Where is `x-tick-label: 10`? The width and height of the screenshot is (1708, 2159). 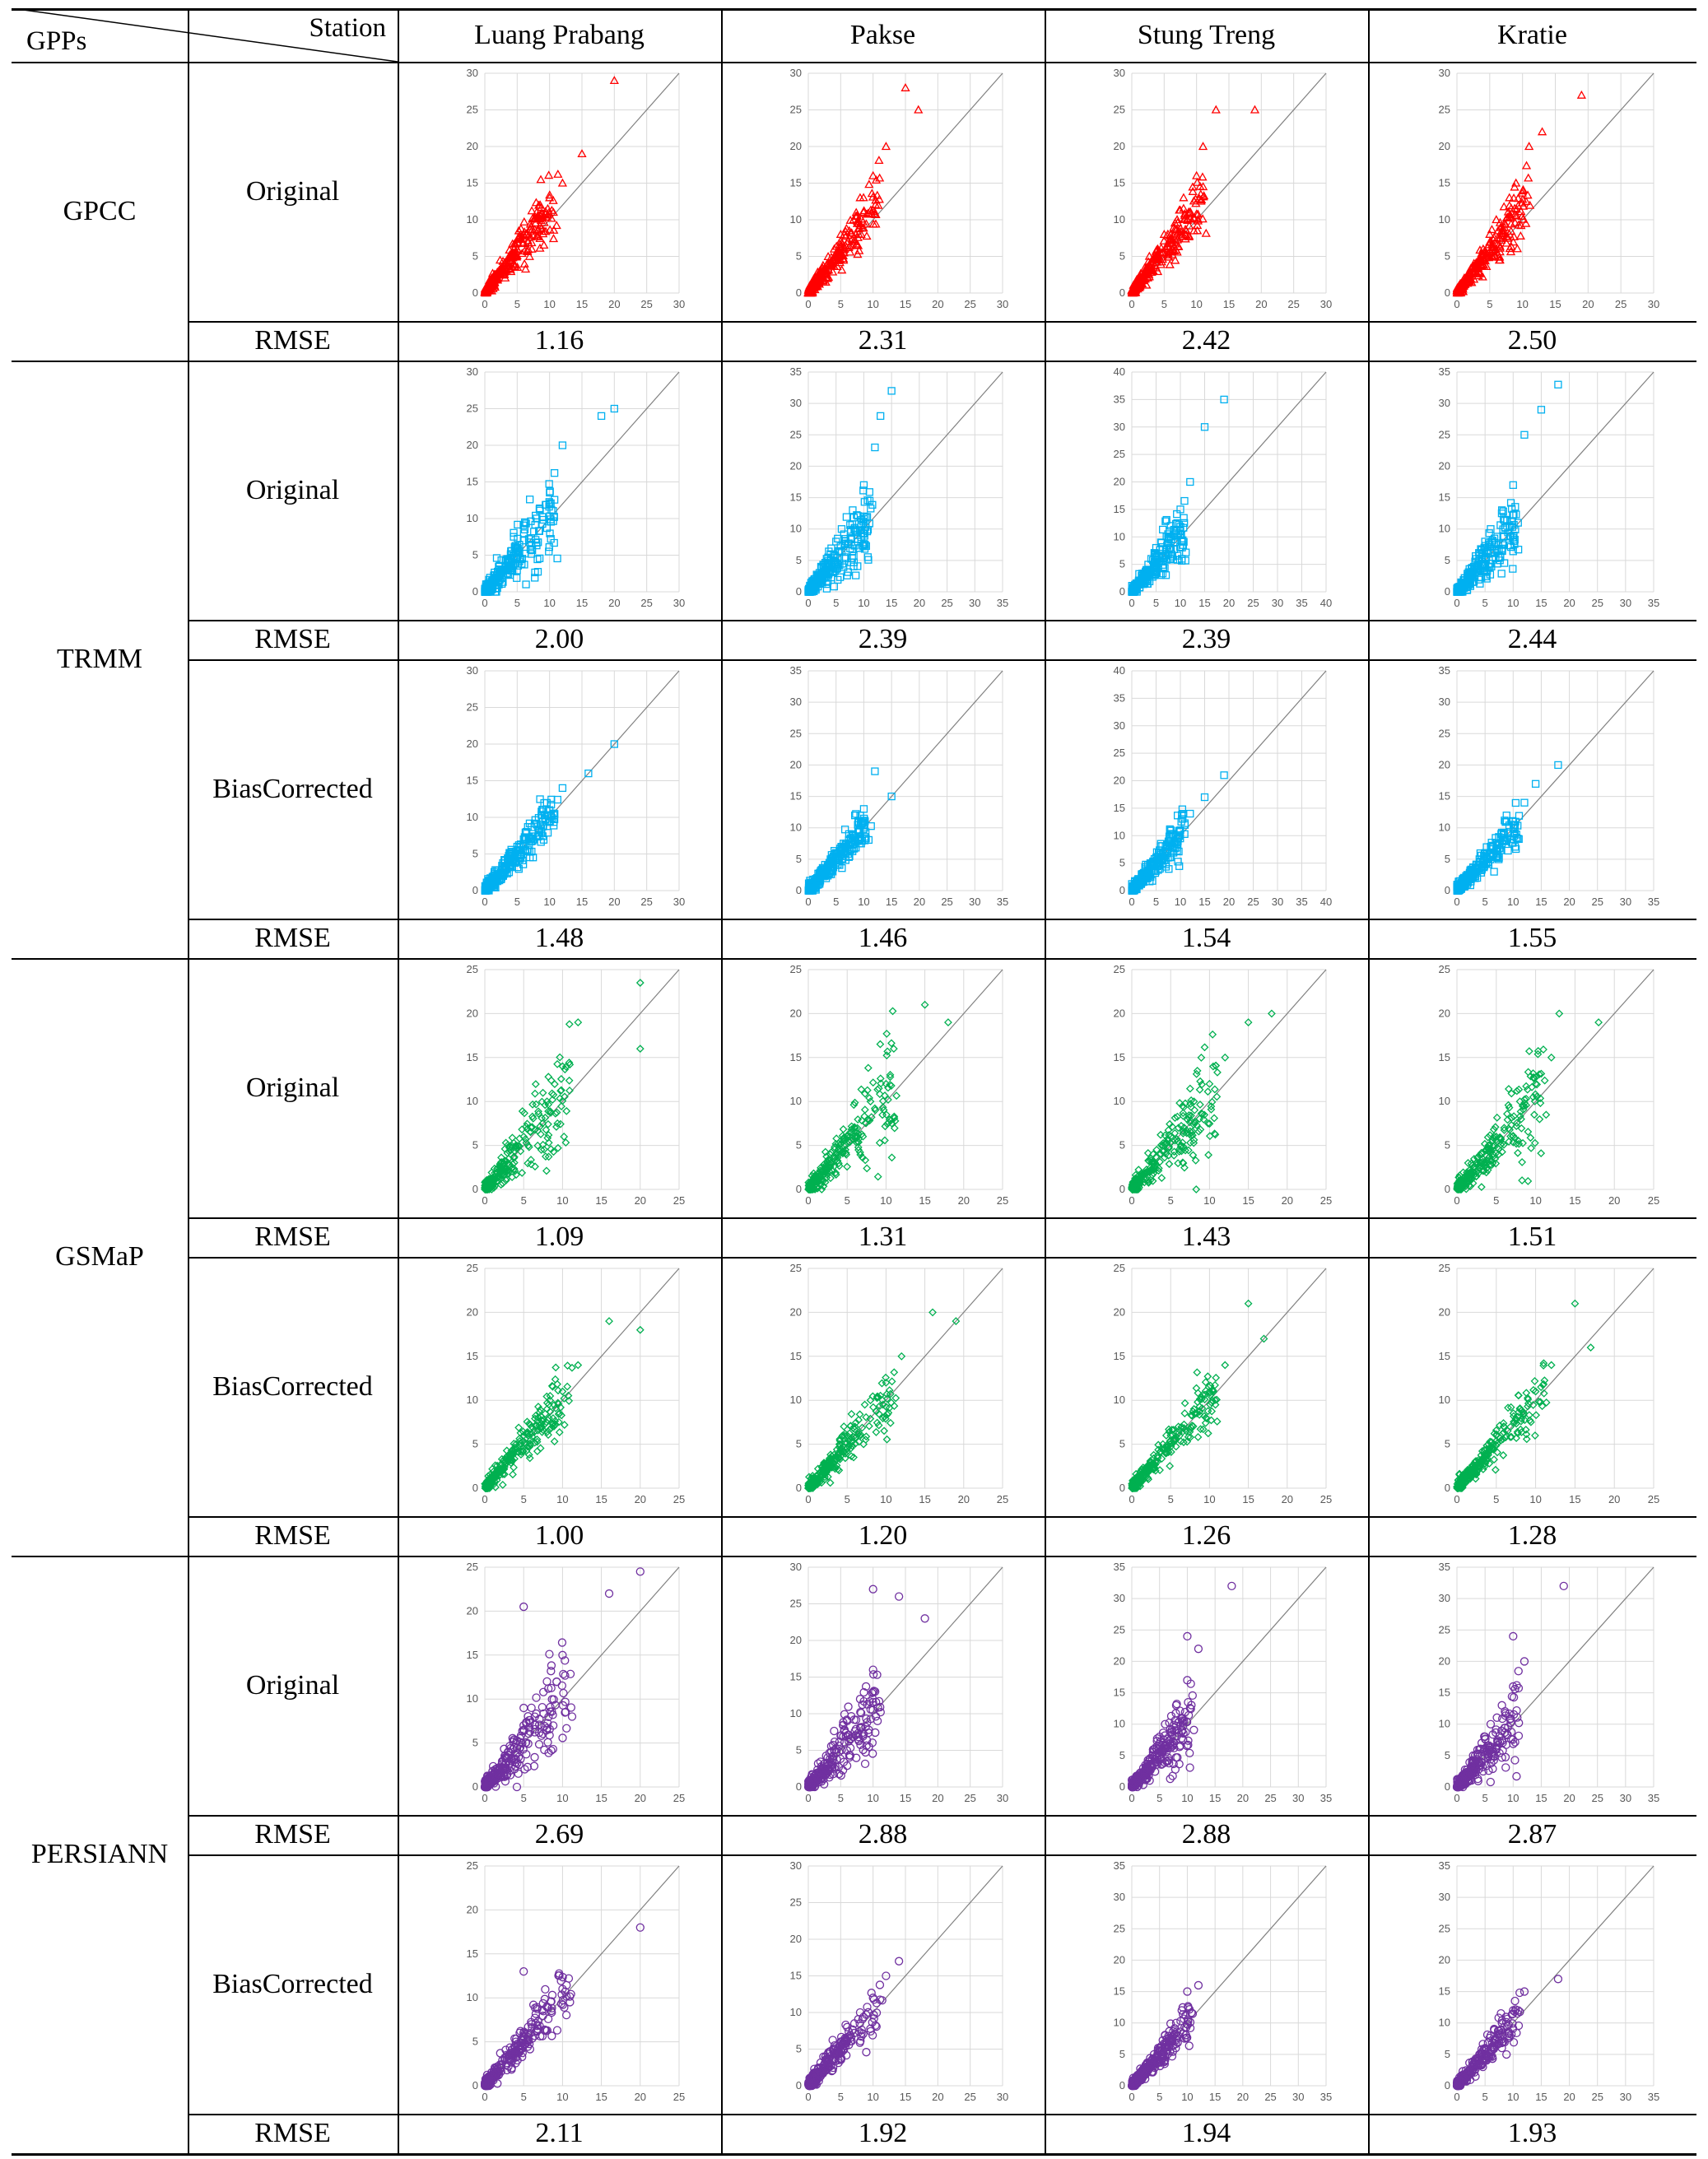 x-tick-label: 10 is located at coordinates (1513, 902).